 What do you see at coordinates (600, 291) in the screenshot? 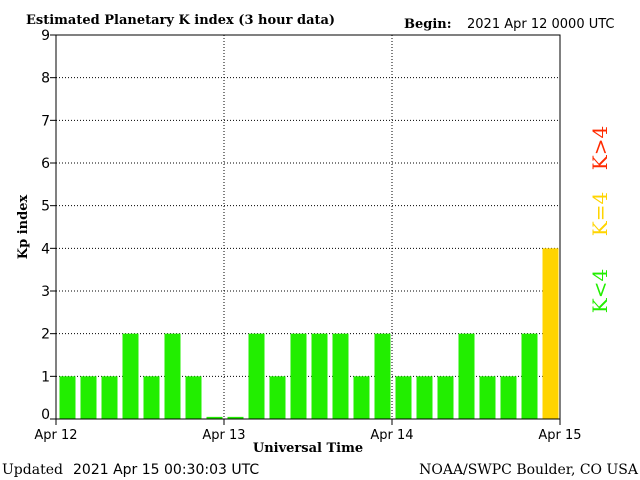
I see `legend-k-less-than-4: K<4` at bounding box center [600, 291].